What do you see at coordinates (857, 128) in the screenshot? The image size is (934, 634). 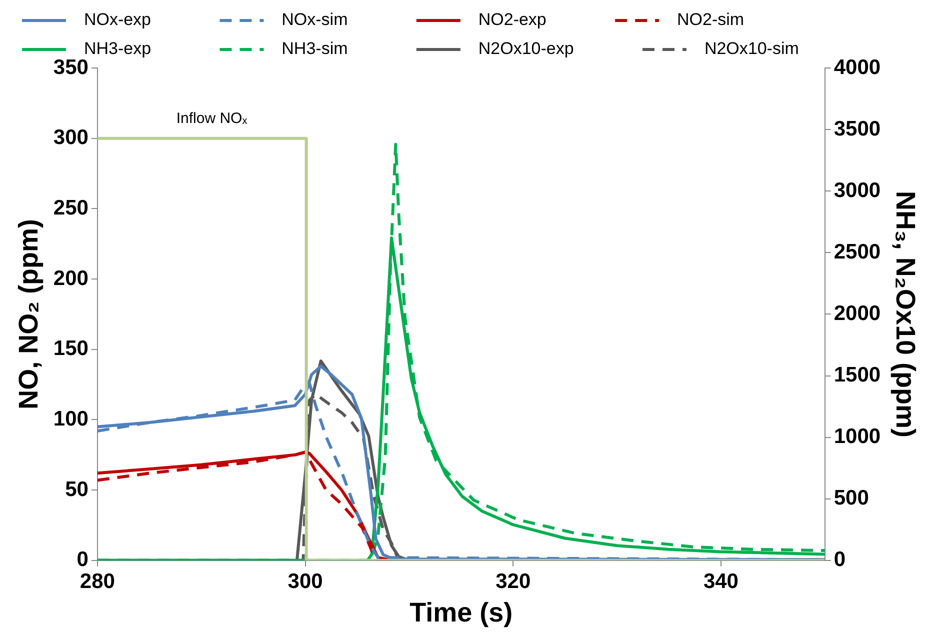 I see `y2-tick-label: 3500` at bounding box center [857, 128].